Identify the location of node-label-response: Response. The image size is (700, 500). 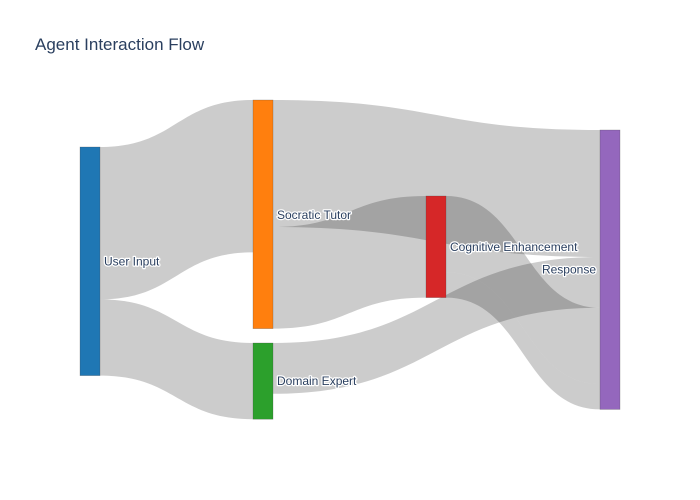
(569, 270).